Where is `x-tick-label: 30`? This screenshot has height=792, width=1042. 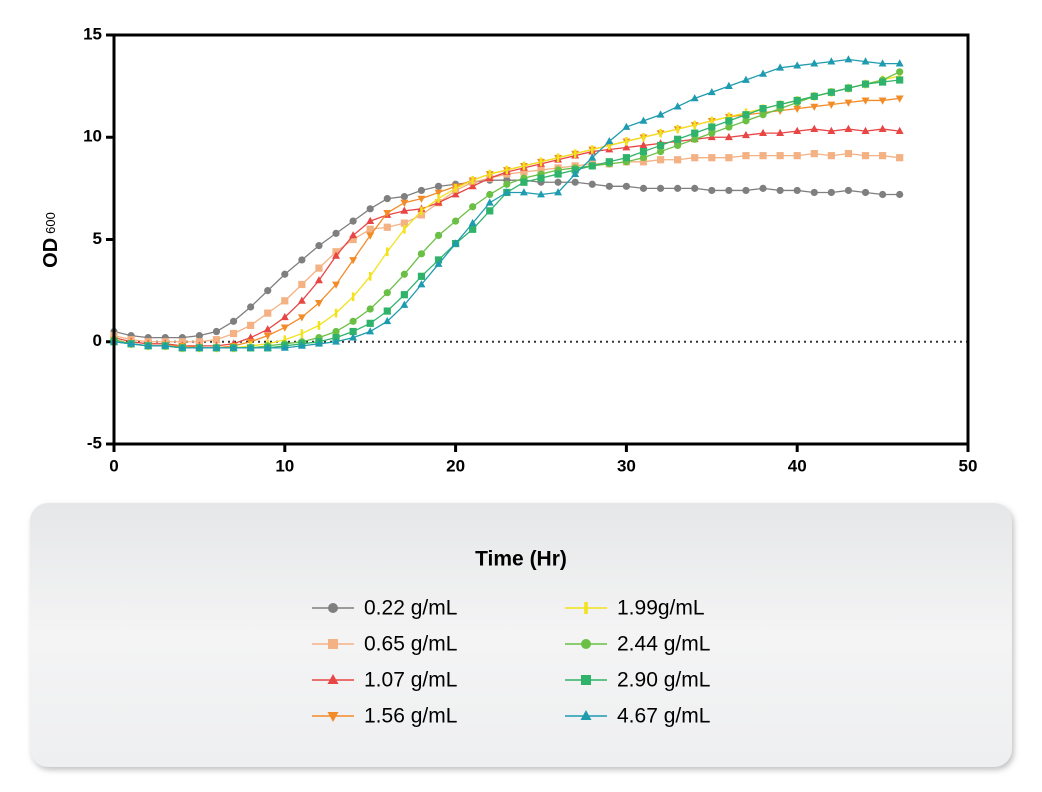
x-tick-label: 30 is located at coordinates (626, 465).